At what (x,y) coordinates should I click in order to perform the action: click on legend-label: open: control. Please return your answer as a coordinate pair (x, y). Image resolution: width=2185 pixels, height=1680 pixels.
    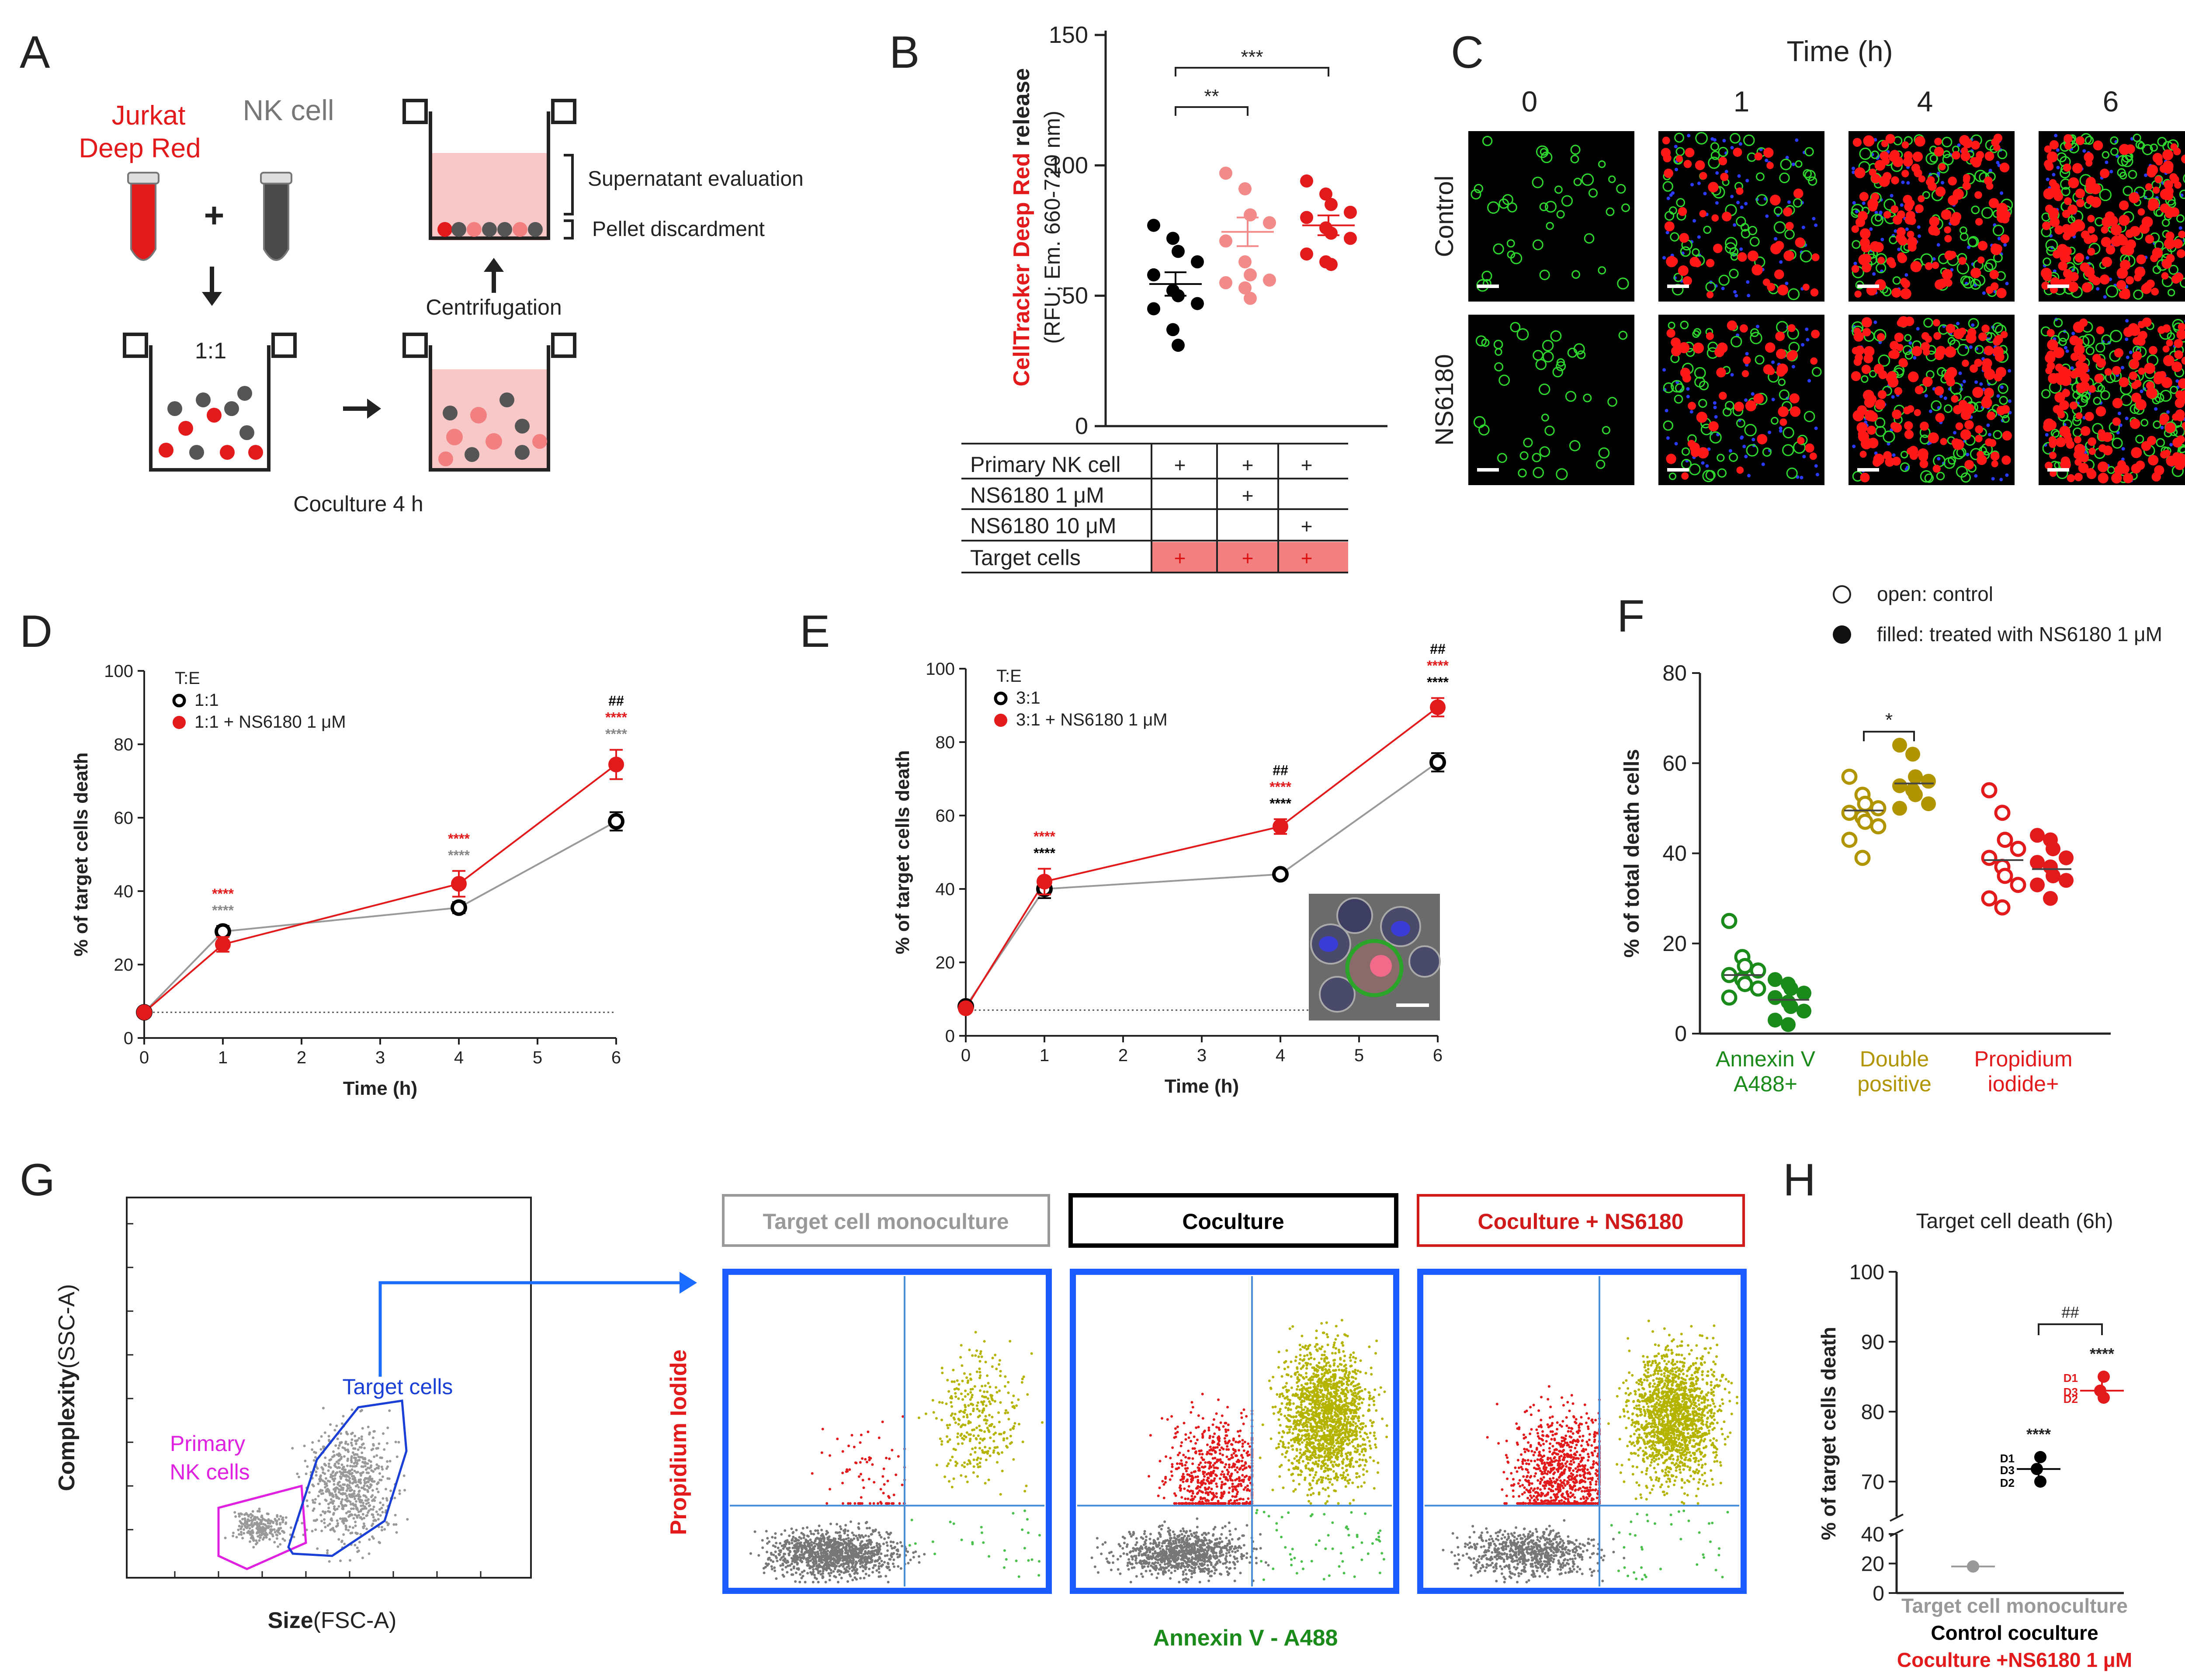
    Looking at the image, I should click on (1935, 594).